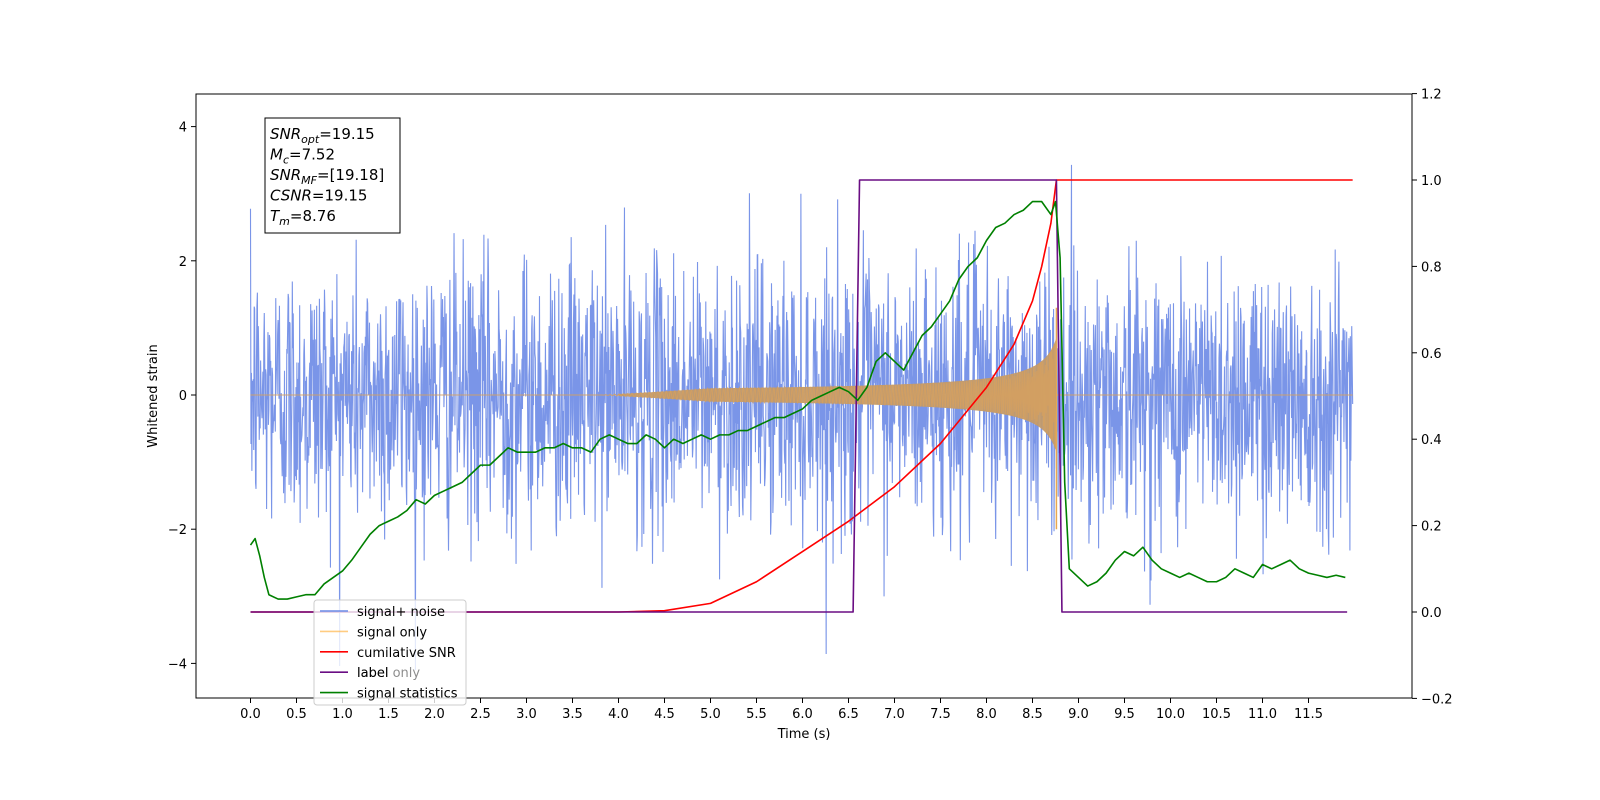 This screenshot has width=1600, height=800. Describe the element at coordinates (664, 714) in the screenshot. I see `x-tick-label: 4.5` at that location.